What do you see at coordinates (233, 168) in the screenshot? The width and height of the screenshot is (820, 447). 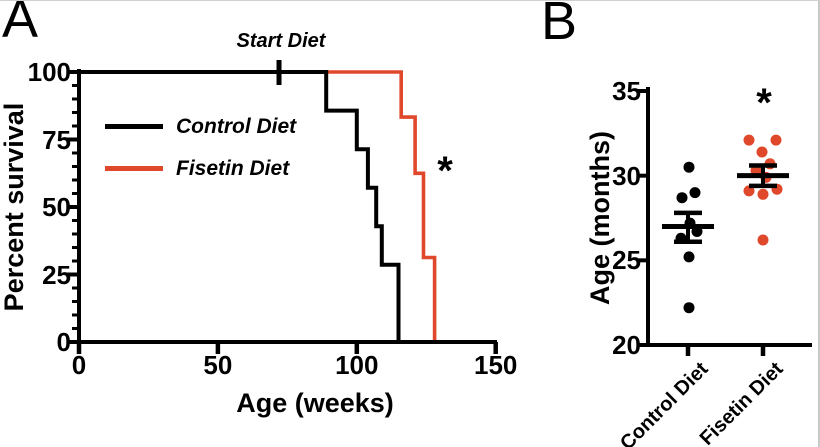 I see `legend-label-fisetin: Fisetin Diet` at bounding box center [233, 168].